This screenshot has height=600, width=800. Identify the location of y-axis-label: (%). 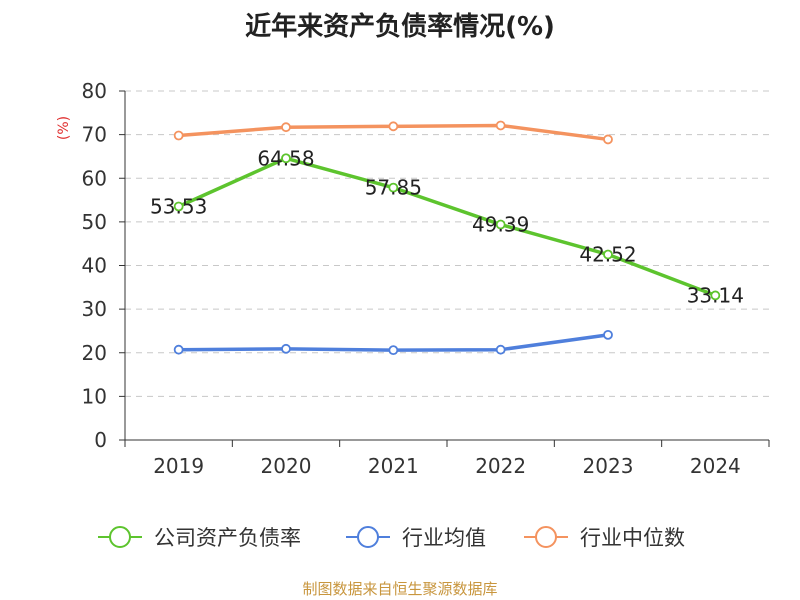
(64, 128).